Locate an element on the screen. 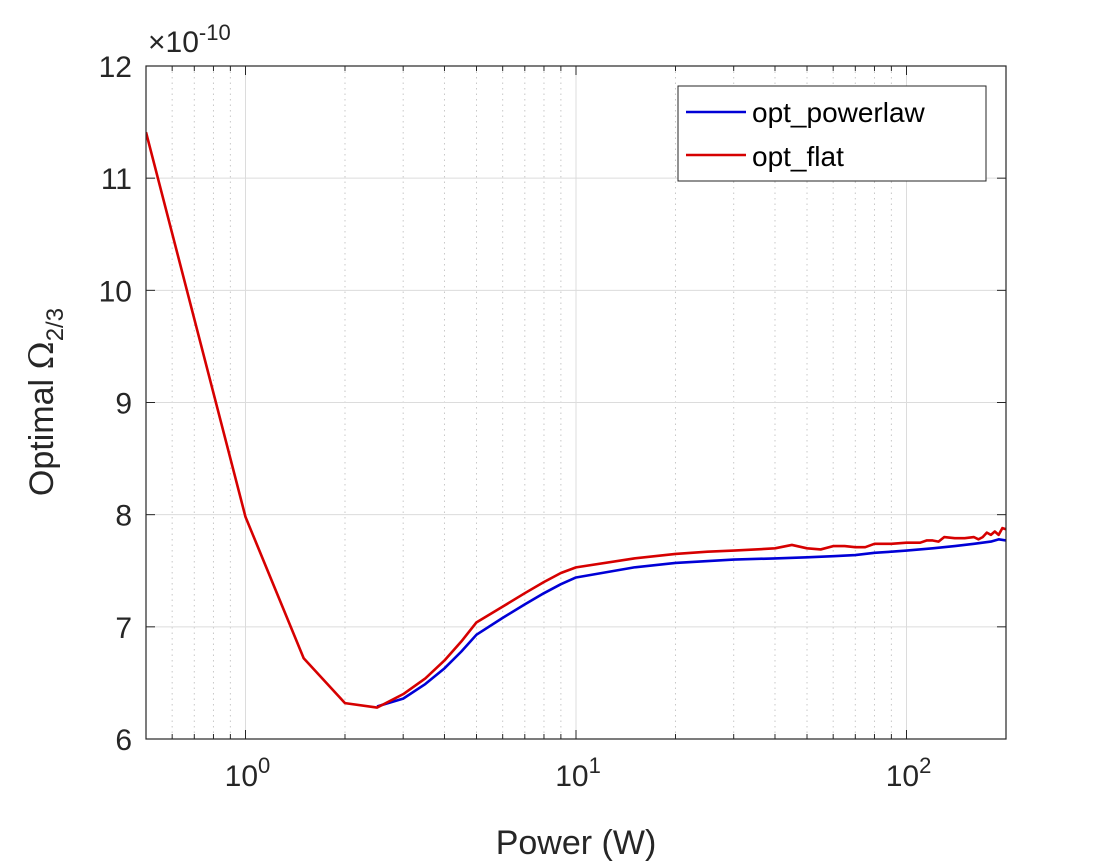  y-tick-label: 11 is located at coordinates (116, 179).